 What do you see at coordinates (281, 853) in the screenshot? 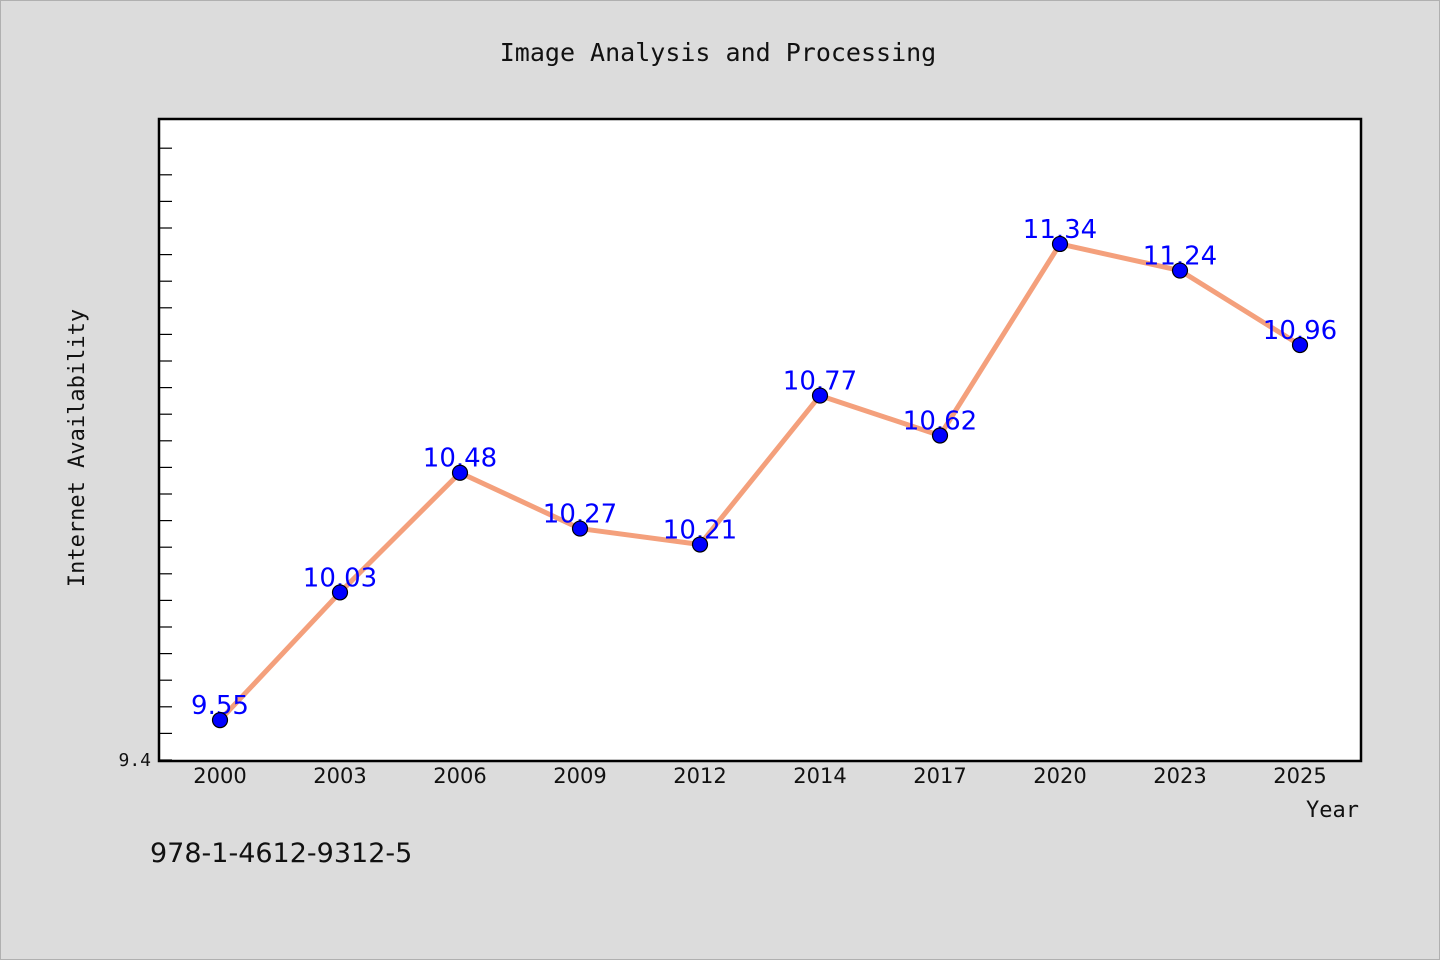
I see `isbn-footnote: 978-1-4612-9312-5` at bounding box center [281, 853].